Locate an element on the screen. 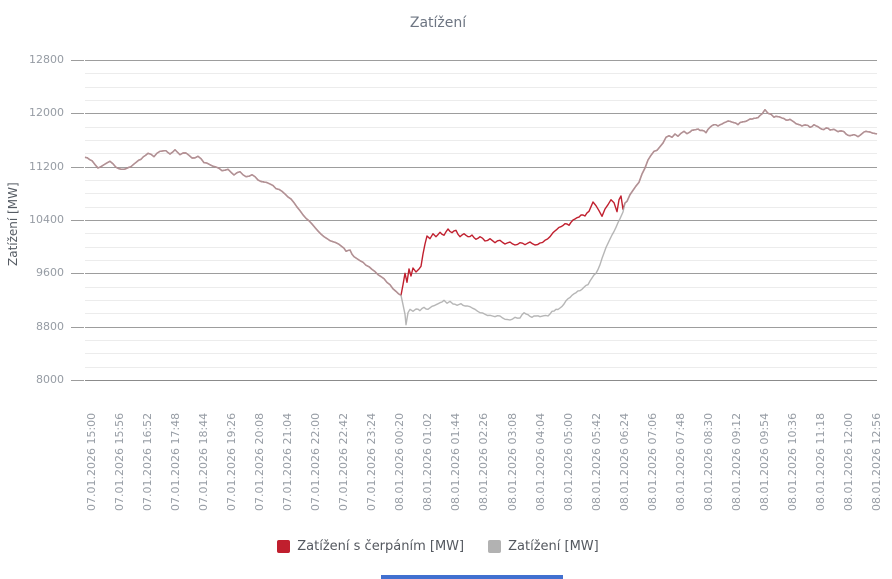  y-tick-label: 11200 is located at coordinates (46, 166).